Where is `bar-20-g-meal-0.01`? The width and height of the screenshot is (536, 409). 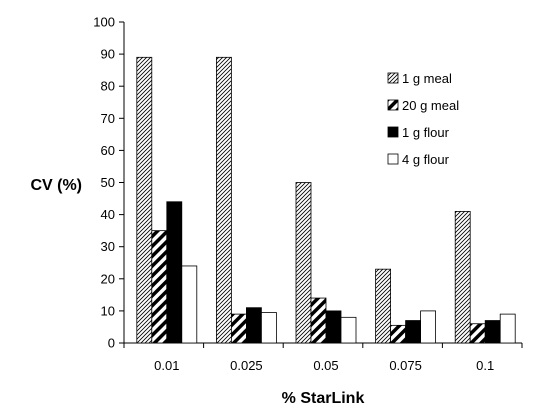 bar-20-g-meal-0.01 is located at coordinates (159, 287).